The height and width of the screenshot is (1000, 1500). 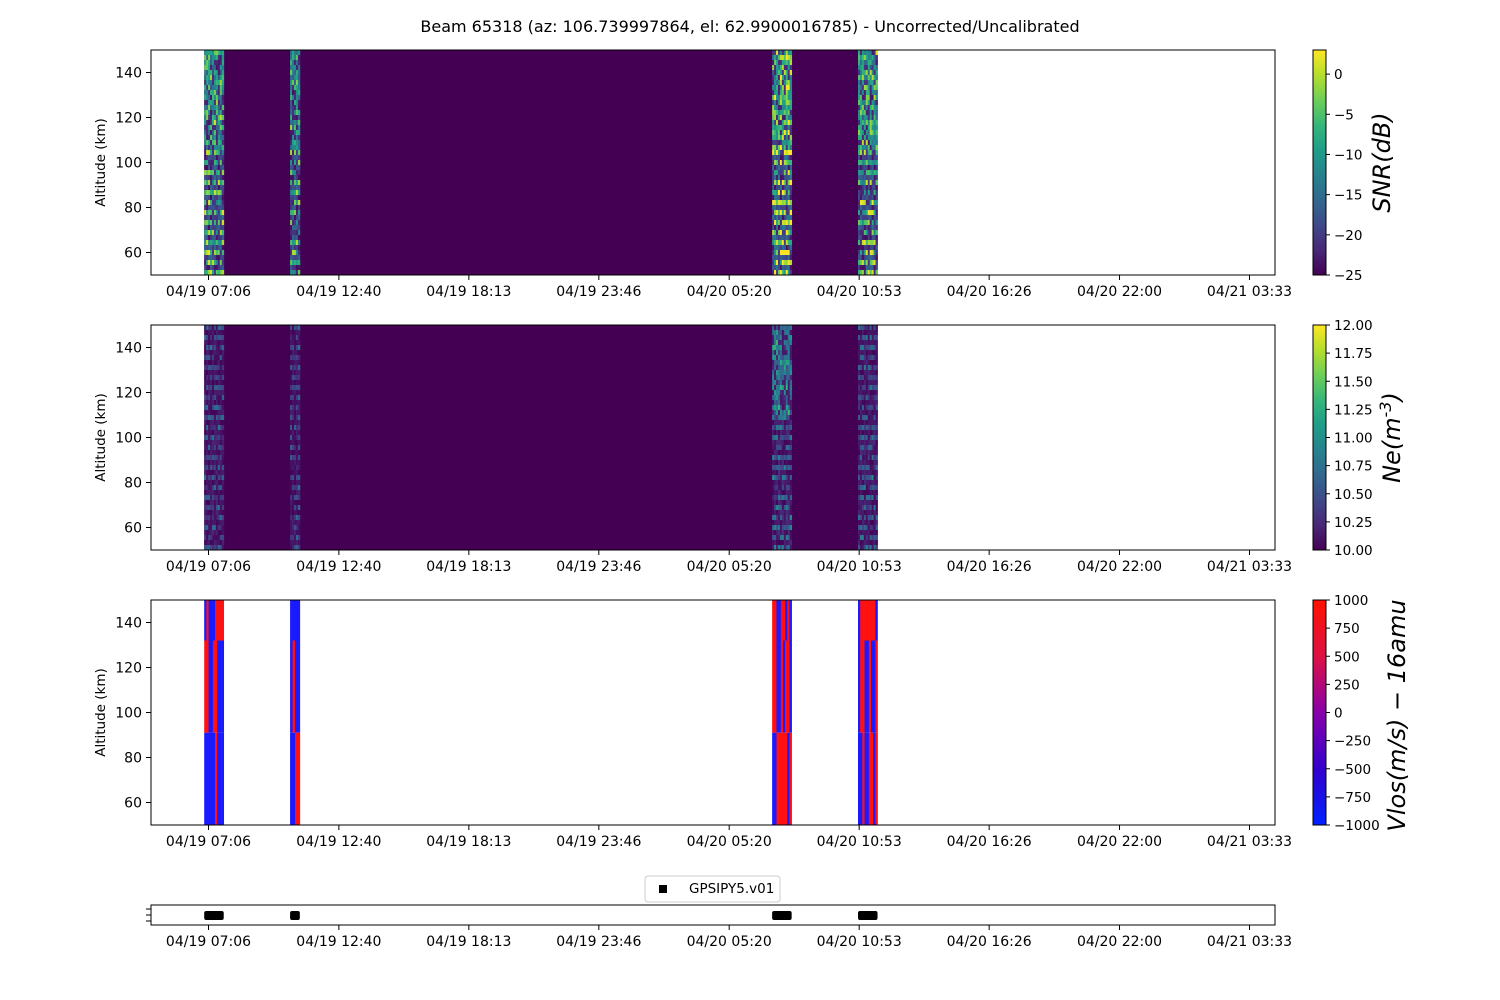 I want to click on colorbar-tick-label: −15, so click(x=1348, y=196).